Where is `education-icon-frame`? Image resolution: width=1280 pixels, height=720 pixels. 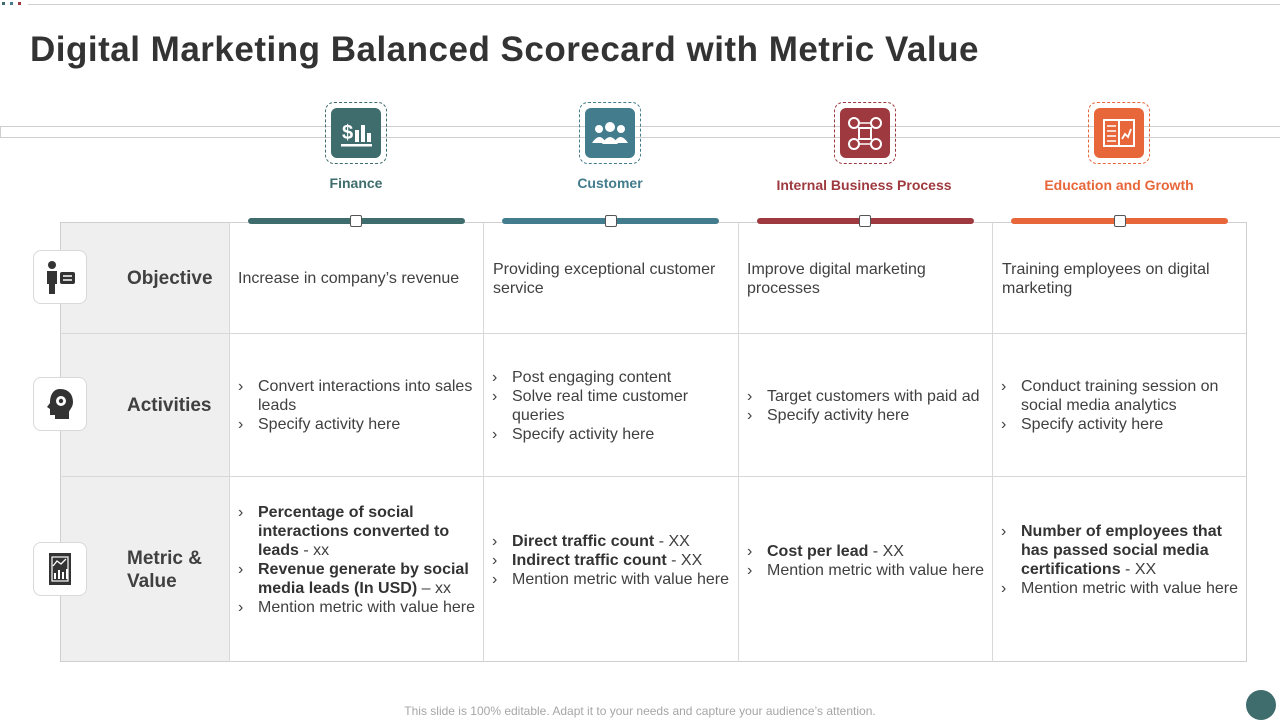
education-icon-frame is located at coordinates (1119, 133).